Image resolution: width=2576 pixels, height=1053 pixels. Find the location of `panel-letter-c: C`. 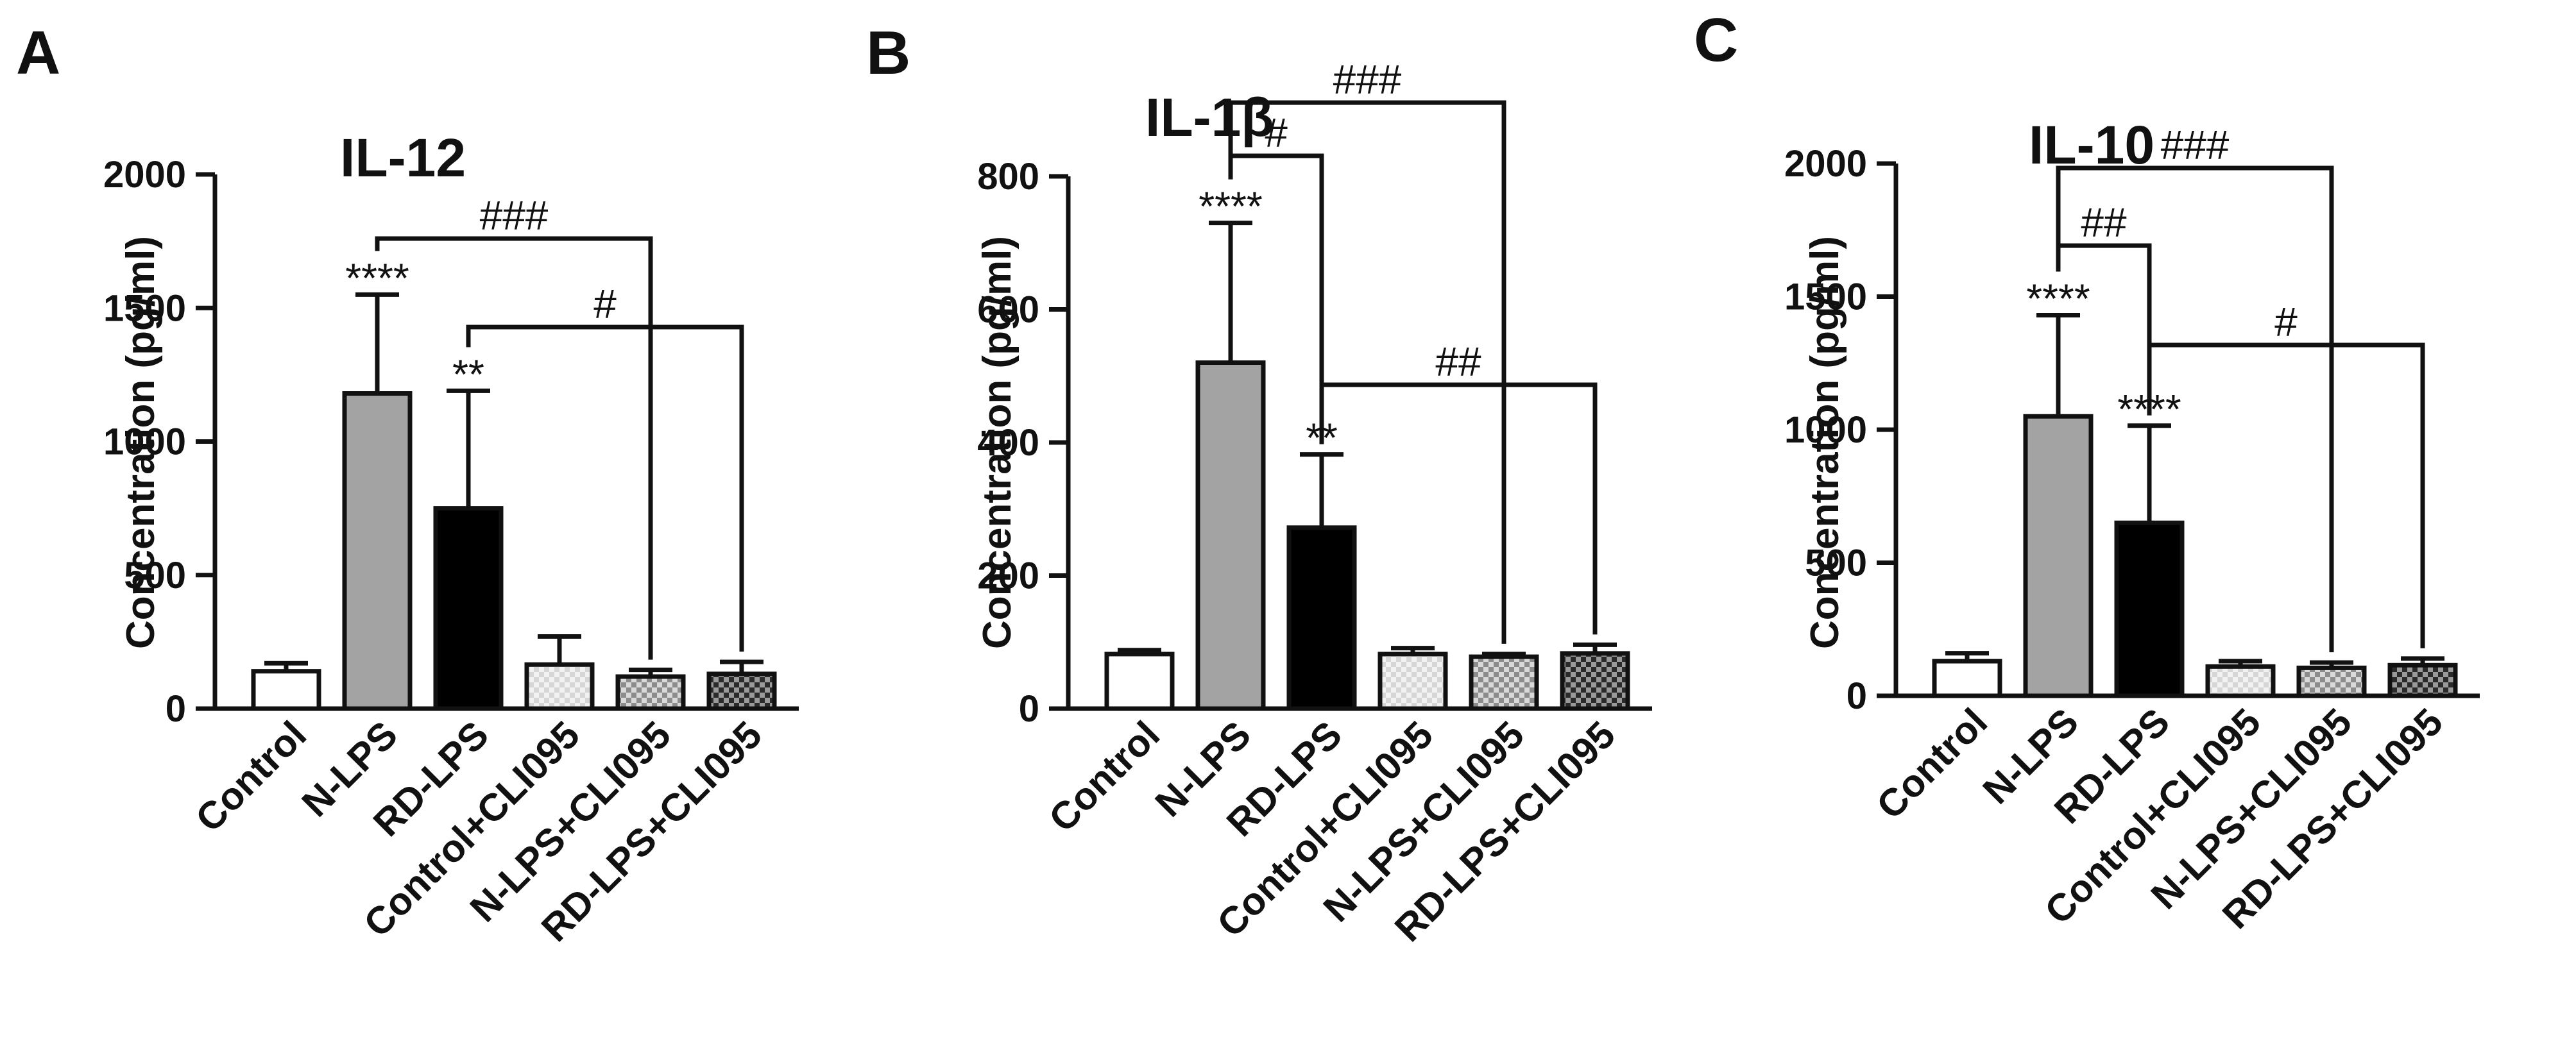

panel-letter-c: C is located at coordinates (1716, 40).